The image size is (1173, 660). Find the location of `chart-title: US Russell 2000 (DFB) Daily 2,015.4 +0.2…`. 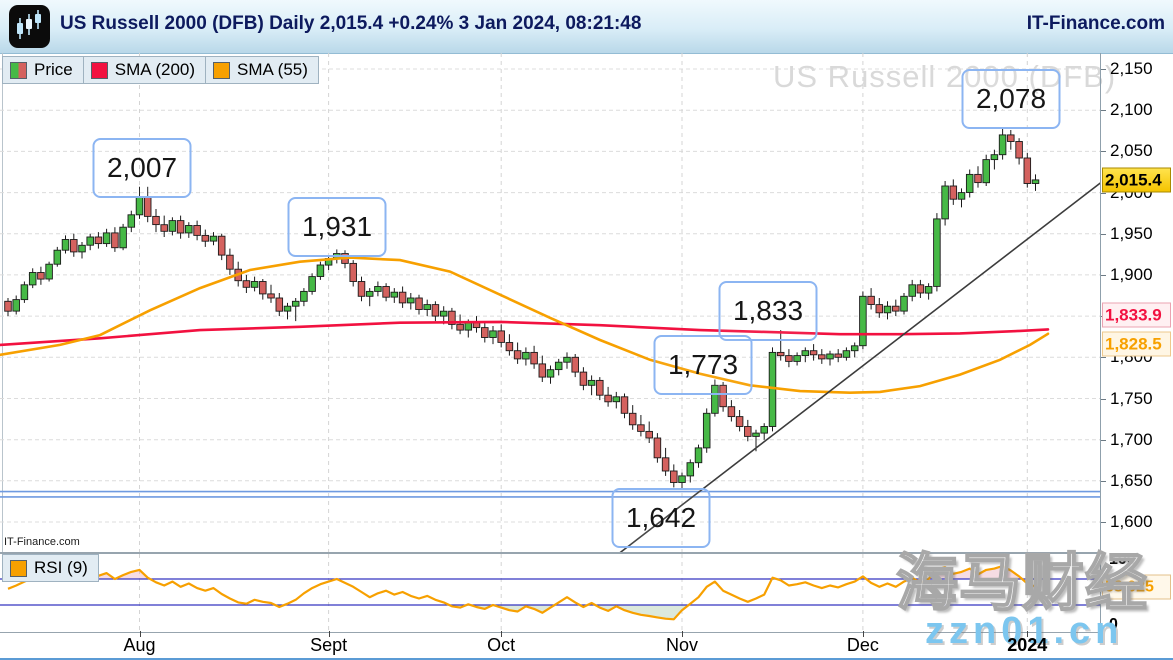

chart-title: US Russell 2000 (DFB) Daily 2,015.4 +0.2… is located at coordinates (351, 23).